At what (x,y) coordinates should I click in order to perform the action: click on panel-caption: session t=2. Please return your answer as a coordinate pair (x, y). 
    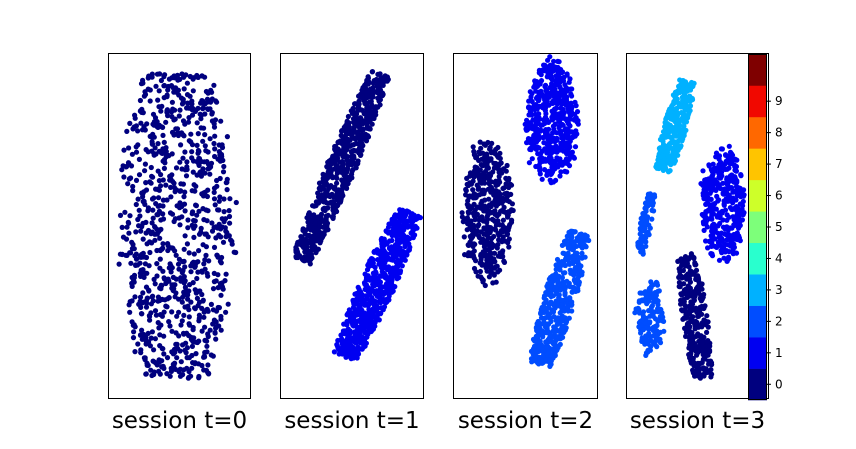
    Looking at the image, I should click on (525, 421).